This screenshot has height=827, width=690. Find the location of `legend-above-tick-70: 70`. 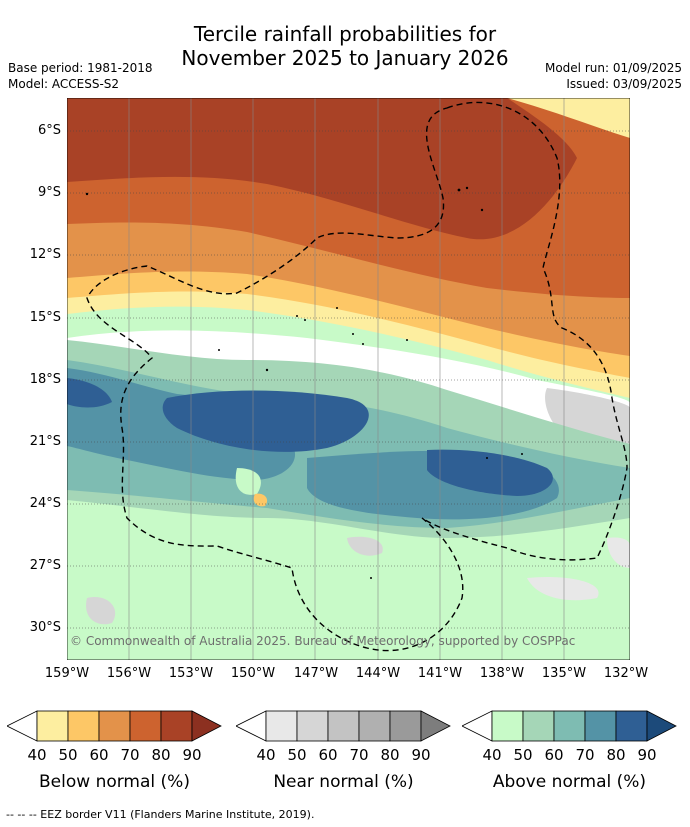

legend-above-tick-70: 70 is located at coordinates (585, 755).